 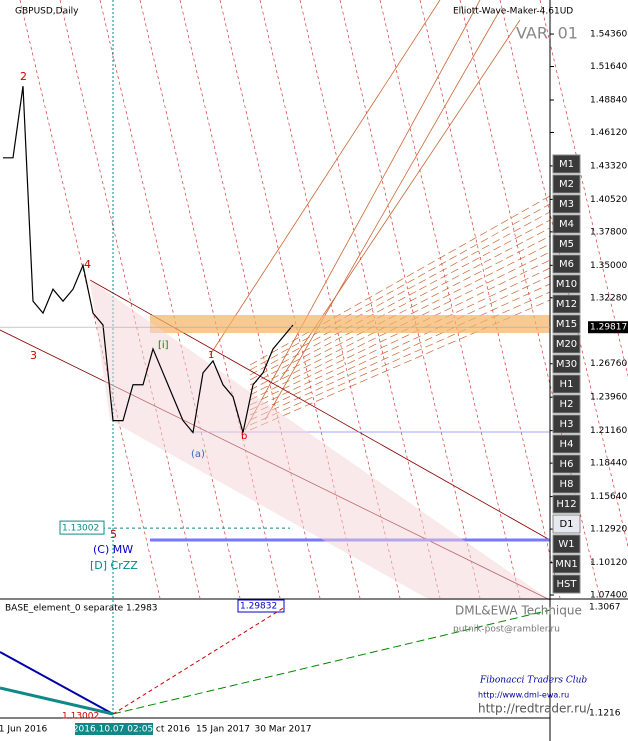 I want to click on timeframe-button: H6, so click(x=566, y=464).